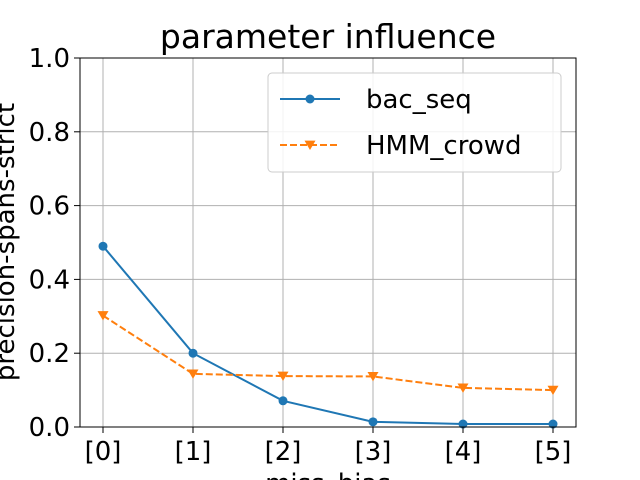  I want to click on legend-label-HMM_crowd: HMM_crowd, so click(444, 146).